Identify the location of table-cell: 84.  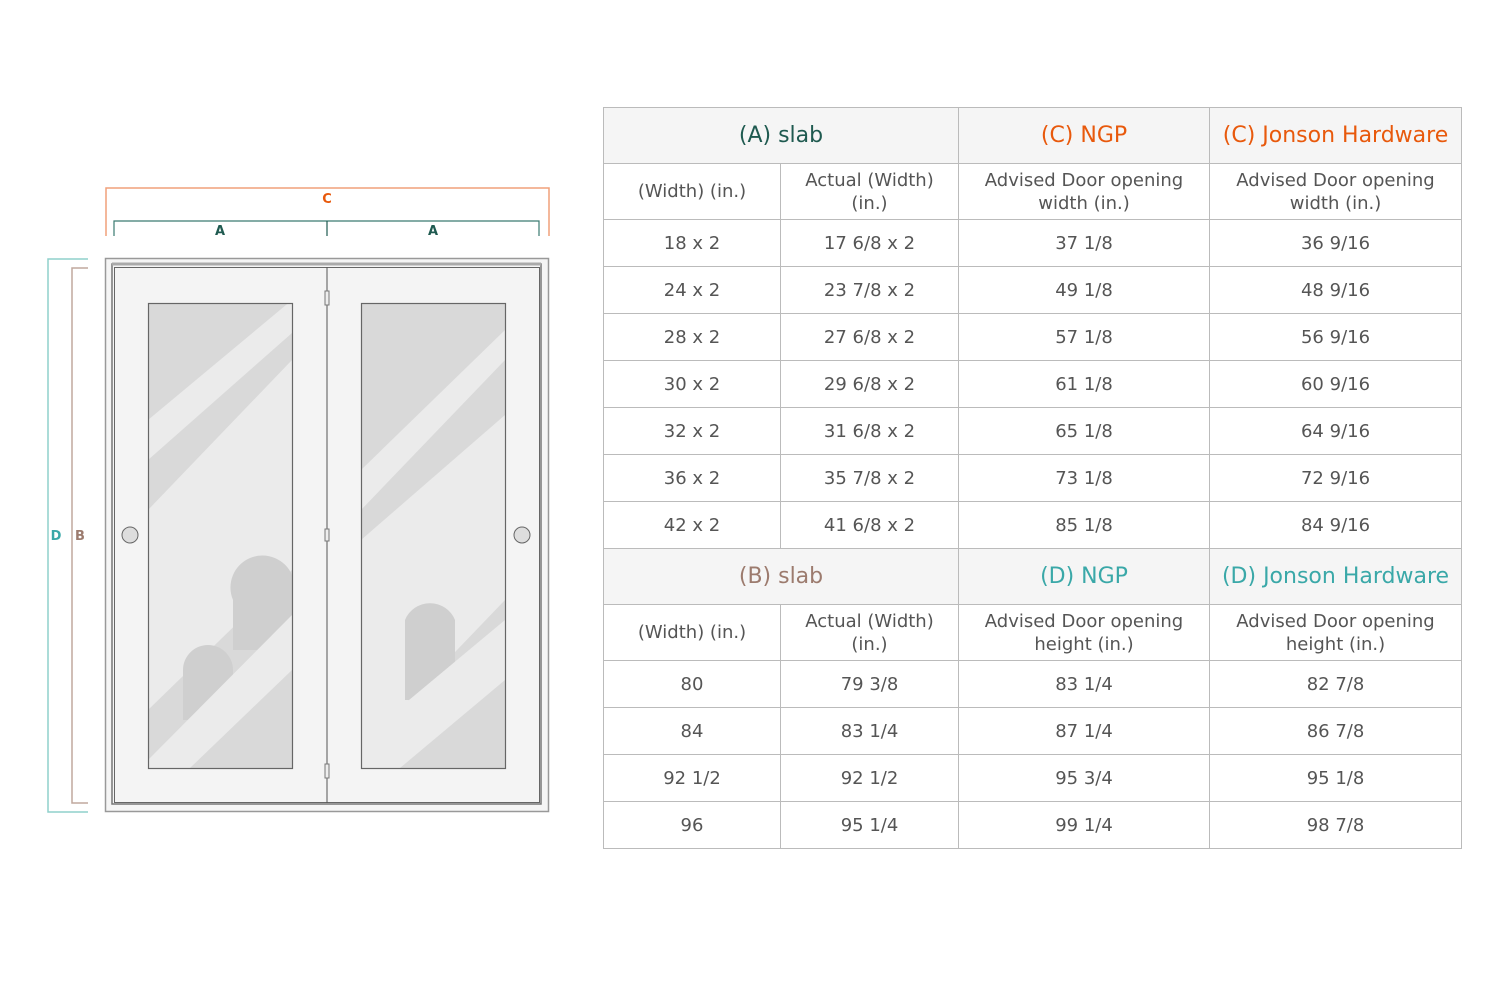
(692, 731).